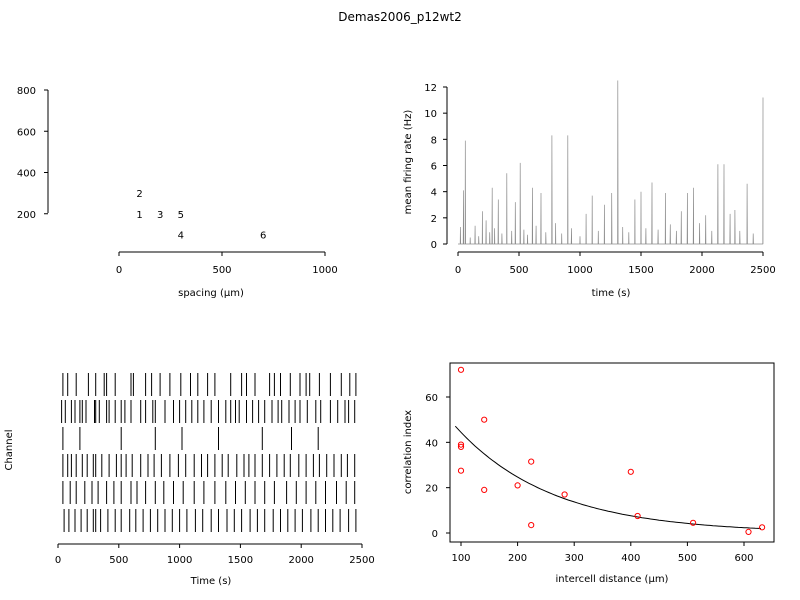  I want to click on rate-y-tick-label: 8, so click(434, 140).